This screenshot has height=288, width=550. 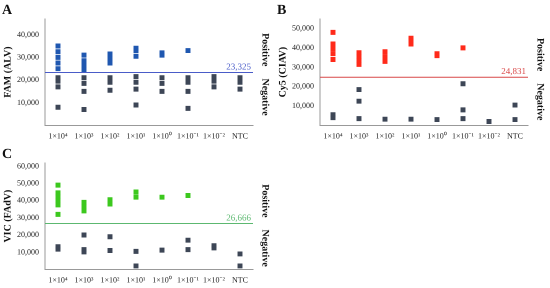 What do you see at coordinates (8, 216) in the screenshot?
I see `y-axis-title: VIC (FAdV)` at bounding box center [8, 216].